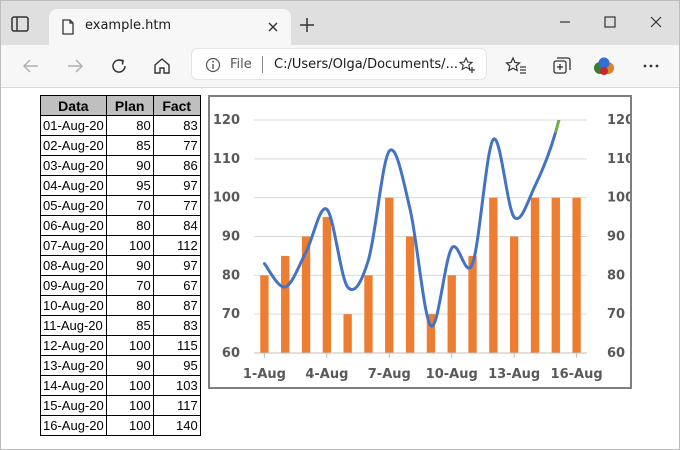 The image size is (680, 450). I want to click on add-favorite-icon, so click(467, 65).